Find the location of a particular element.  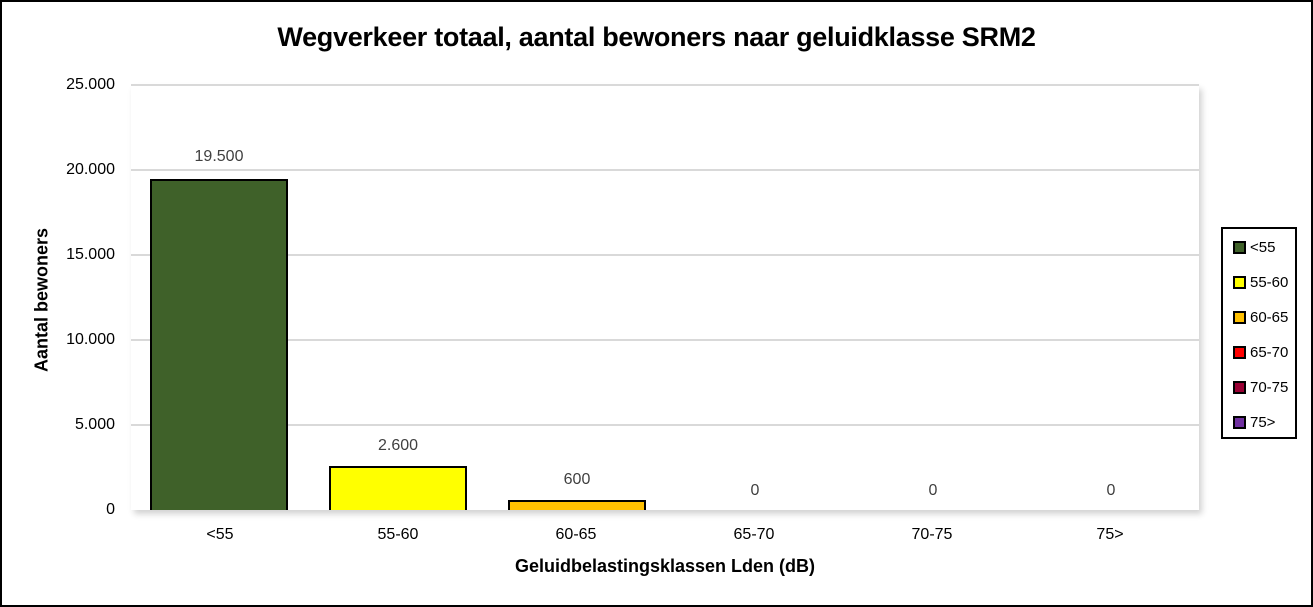

y-tick-label: 10.000 is located at coordinates (90, 339).